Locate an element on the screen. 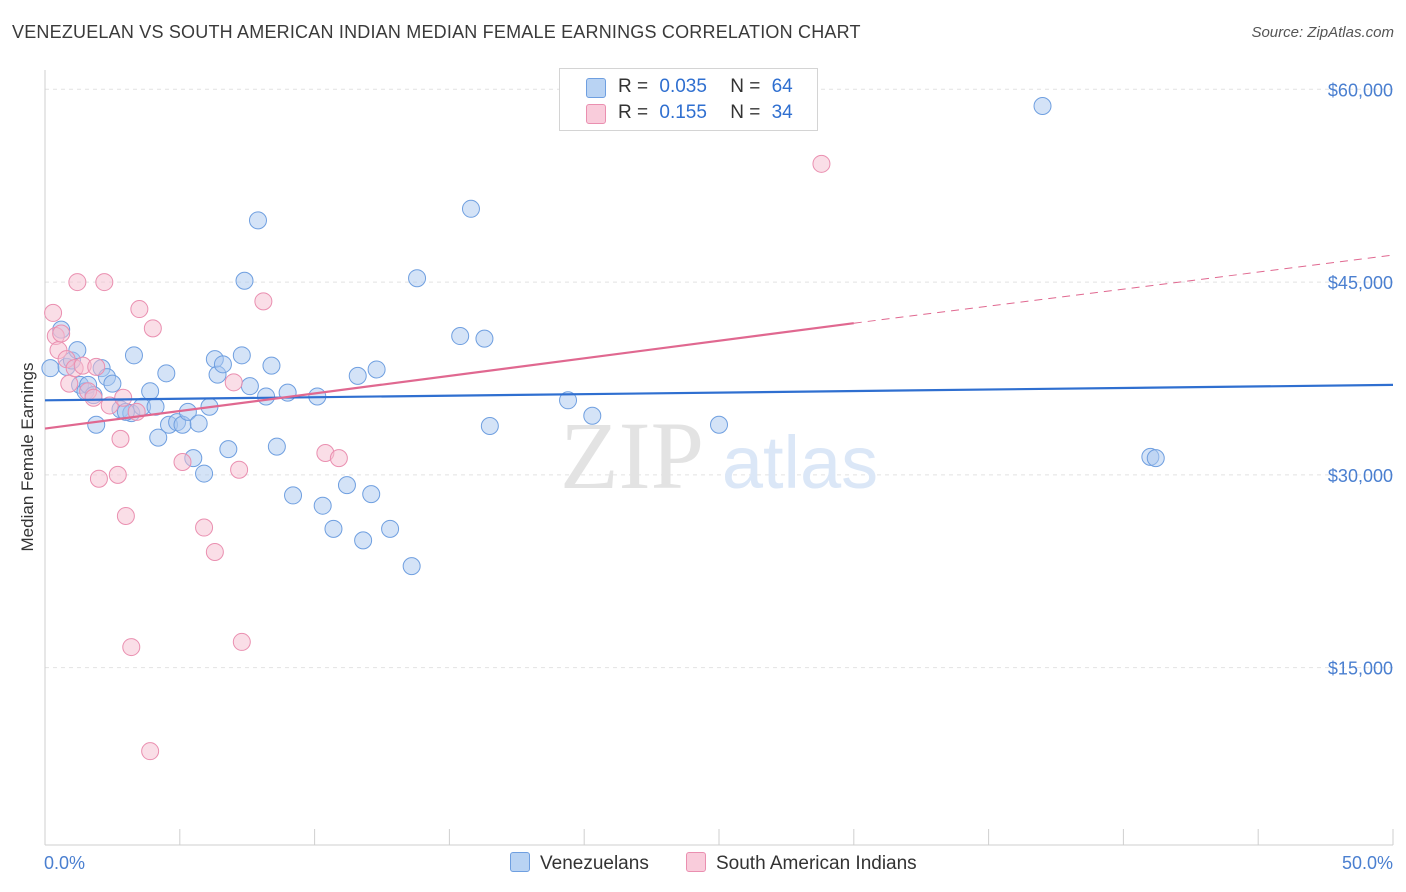 The width and height of the screenshot is (1406, 892). legend-swatch-pink is located at coordinates (596, 114).